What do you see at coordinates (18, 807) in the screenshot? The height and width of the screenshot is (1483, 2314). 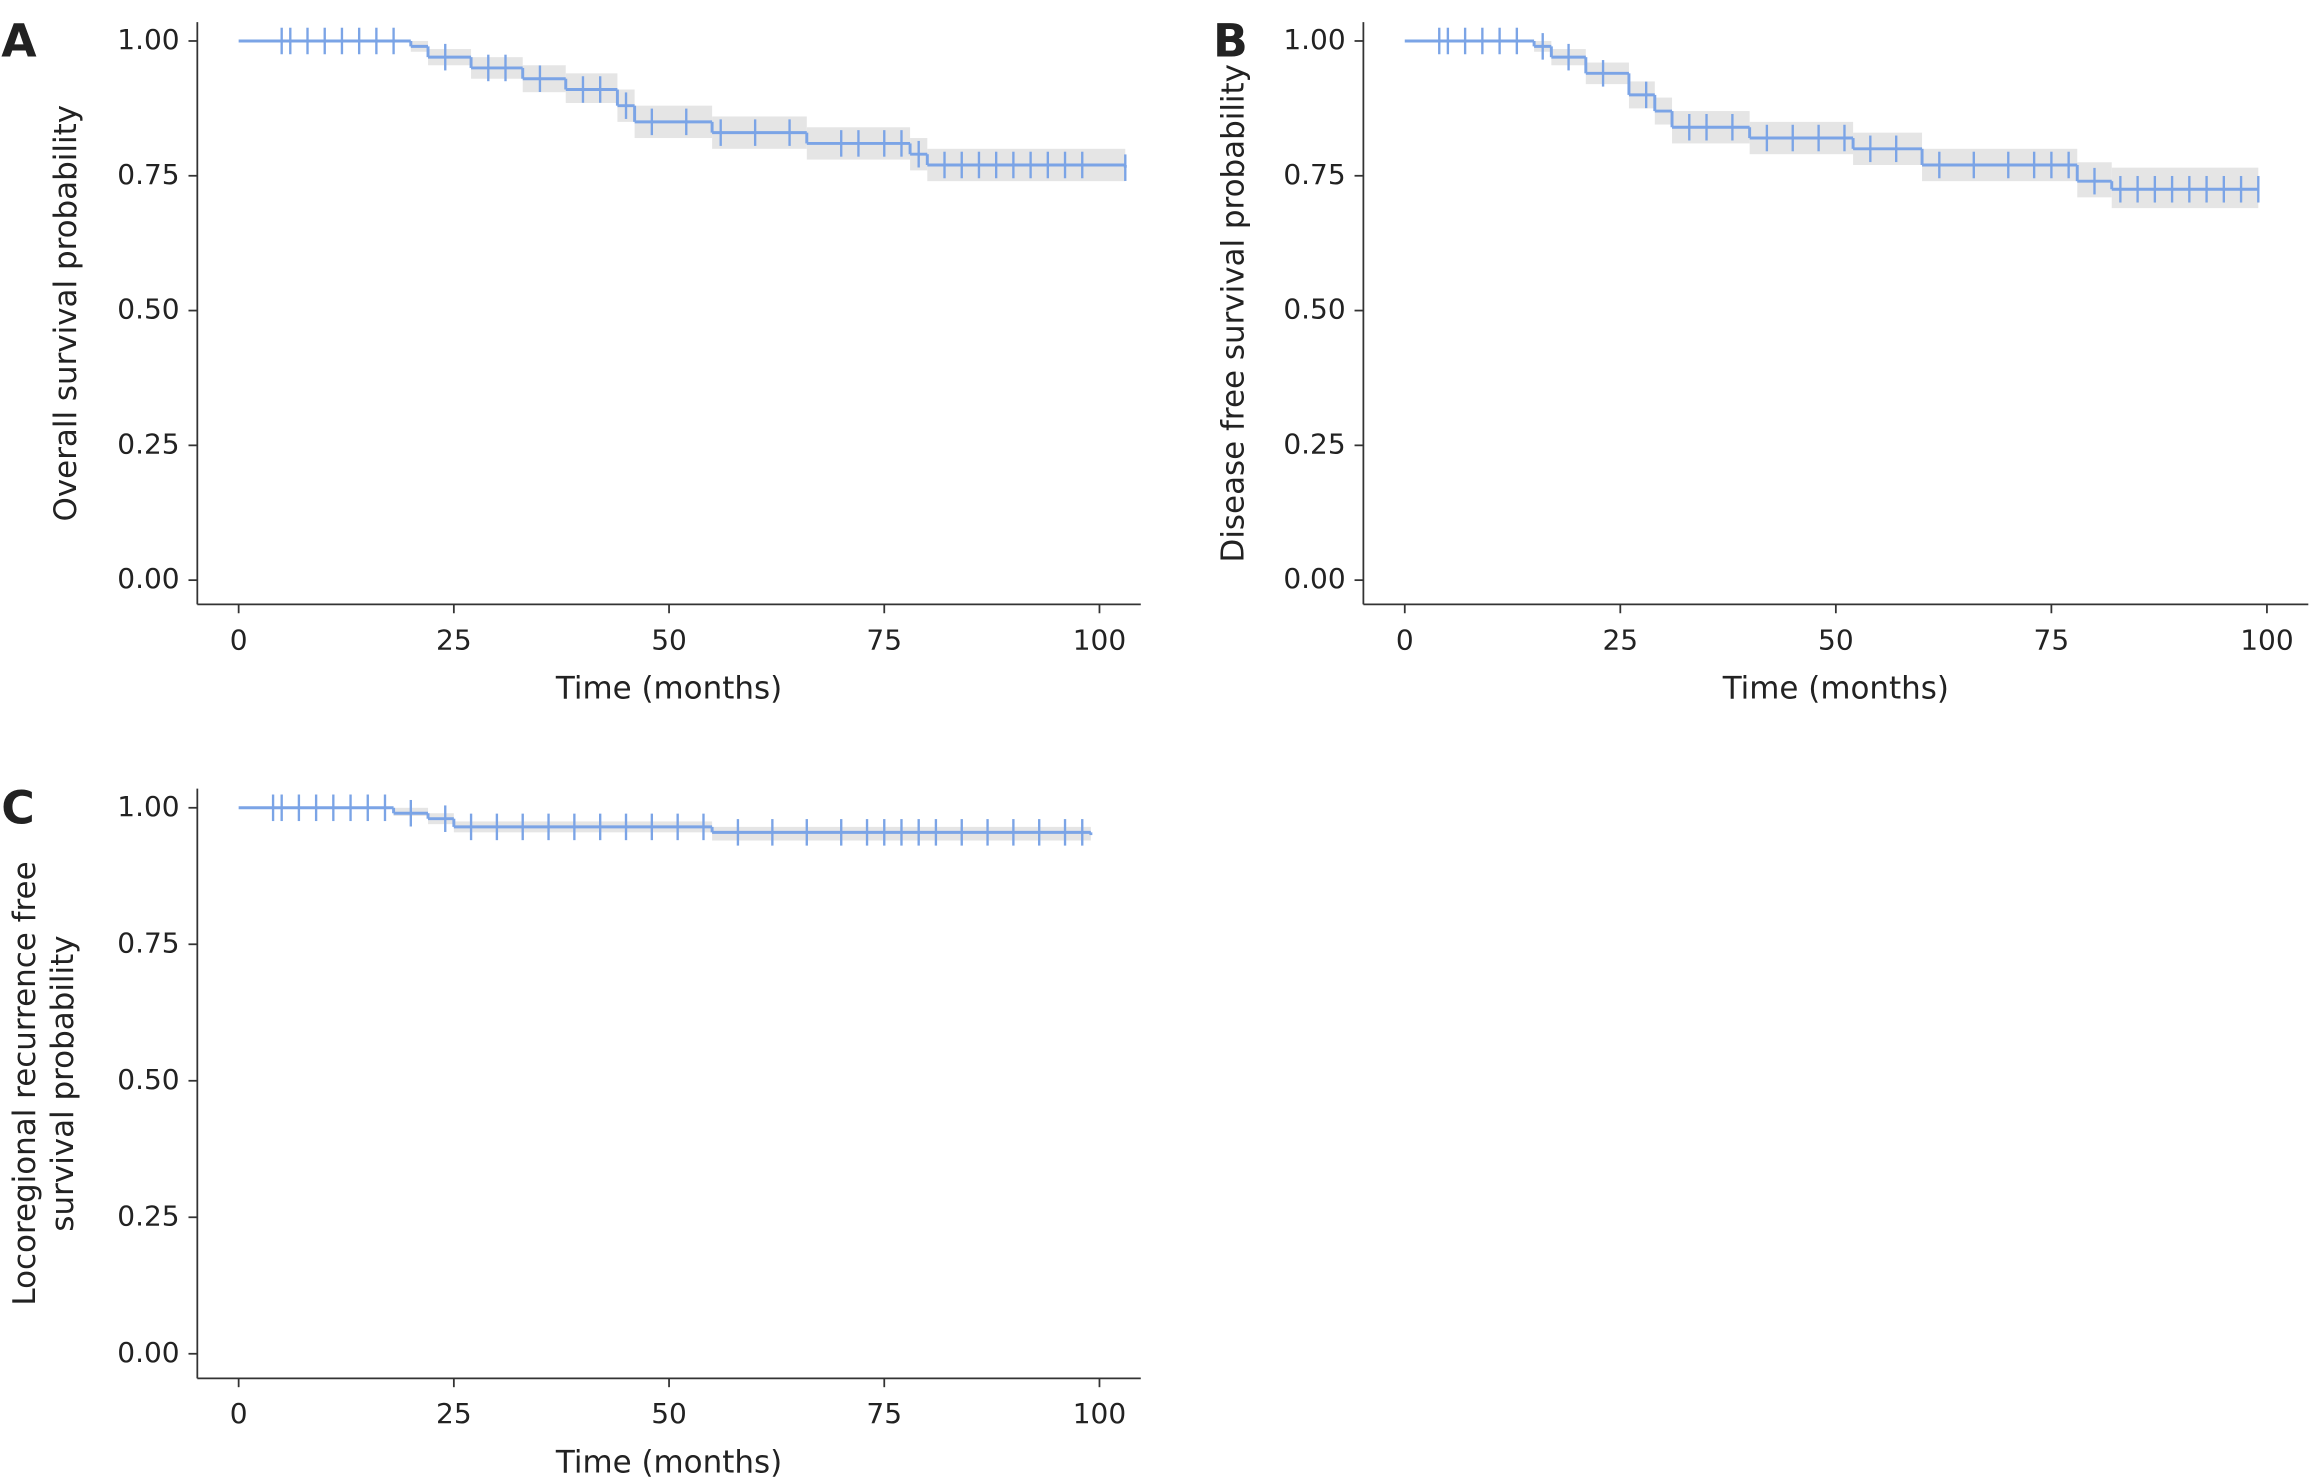 I see `panel-label: C` at bounding box center [18, 807].